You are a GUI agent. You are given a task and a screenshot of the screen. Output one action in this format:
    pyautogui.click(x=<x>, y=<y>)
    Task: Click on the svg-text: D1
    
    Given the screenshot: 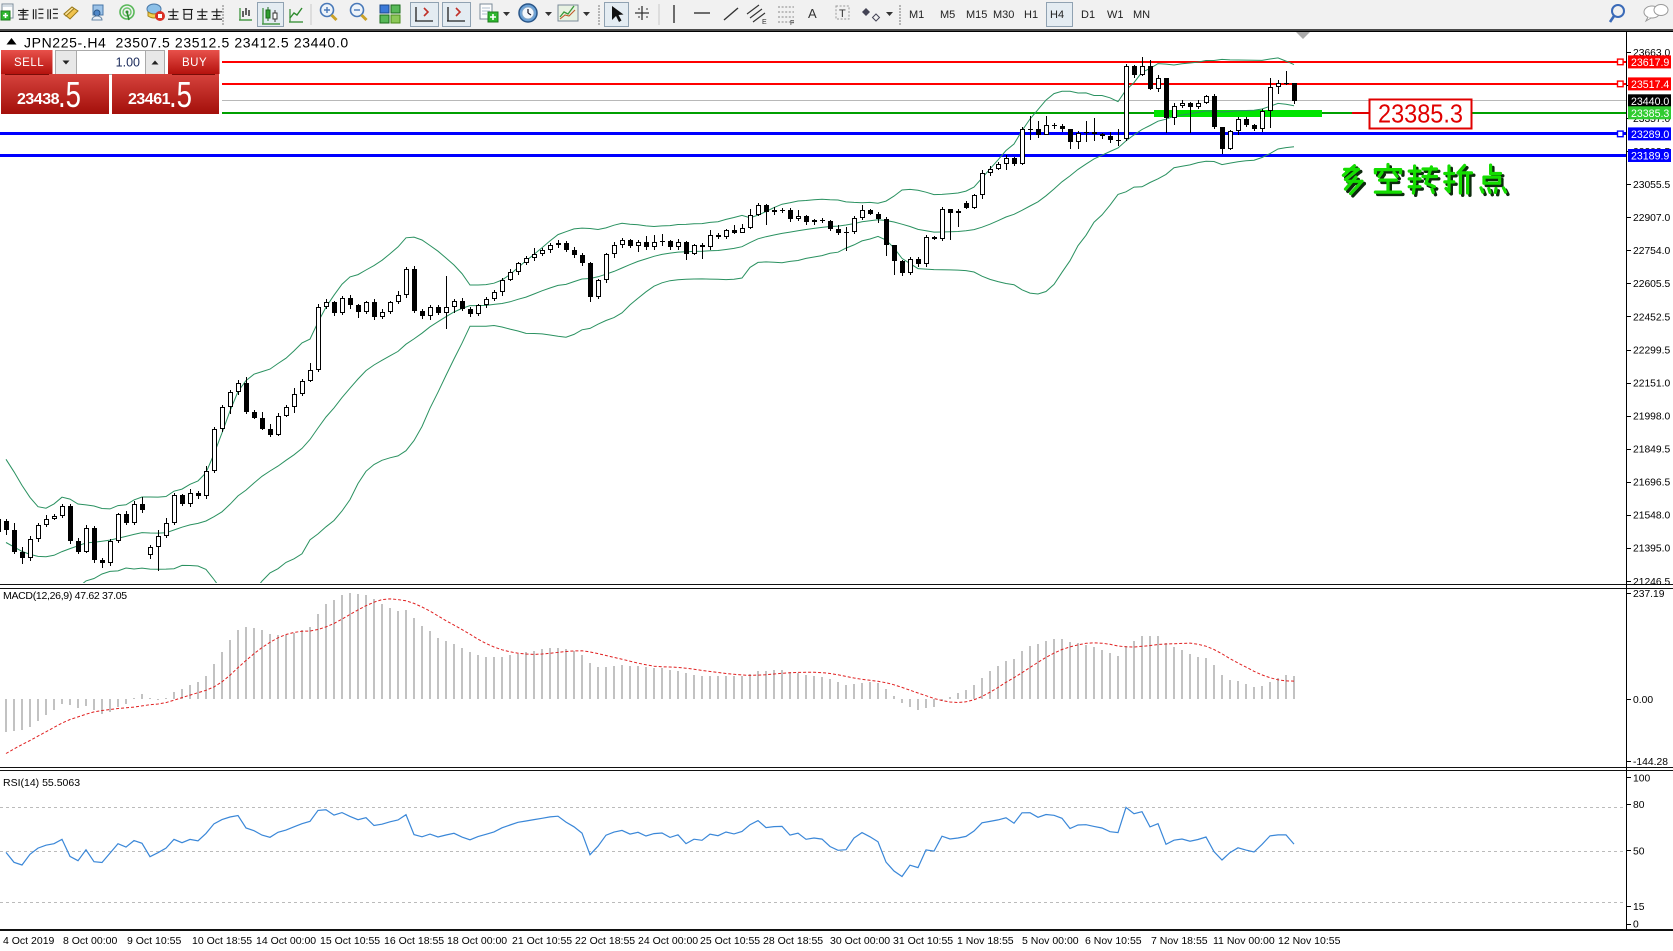 What is the action you would take?
    pyautogui.click(x=1088, y=15)
    